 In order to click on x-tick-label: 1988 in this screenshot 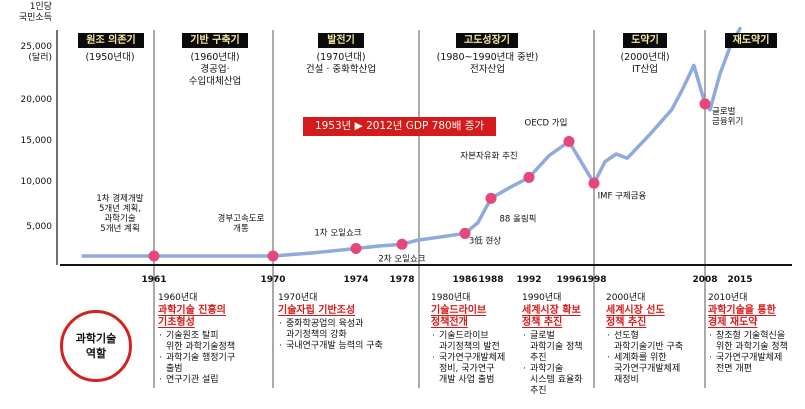, I will do `click(490, 280)`.